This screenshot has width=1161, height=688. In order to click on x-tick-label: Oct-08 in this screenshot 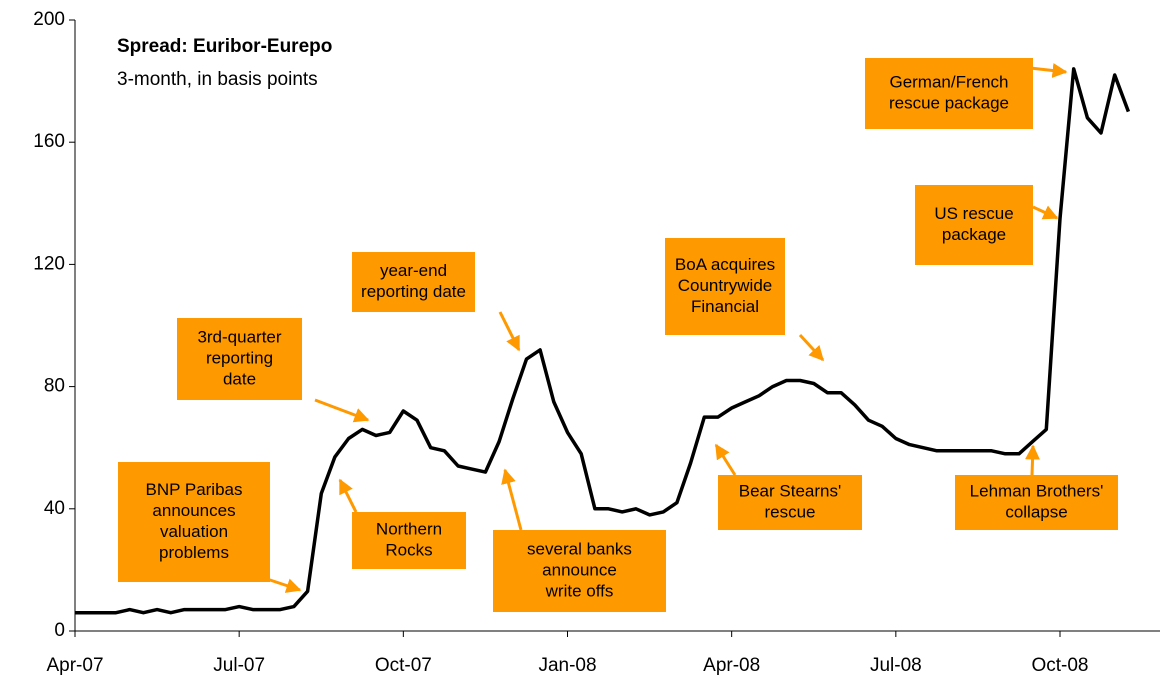, I will do `click(1059, 665)`.